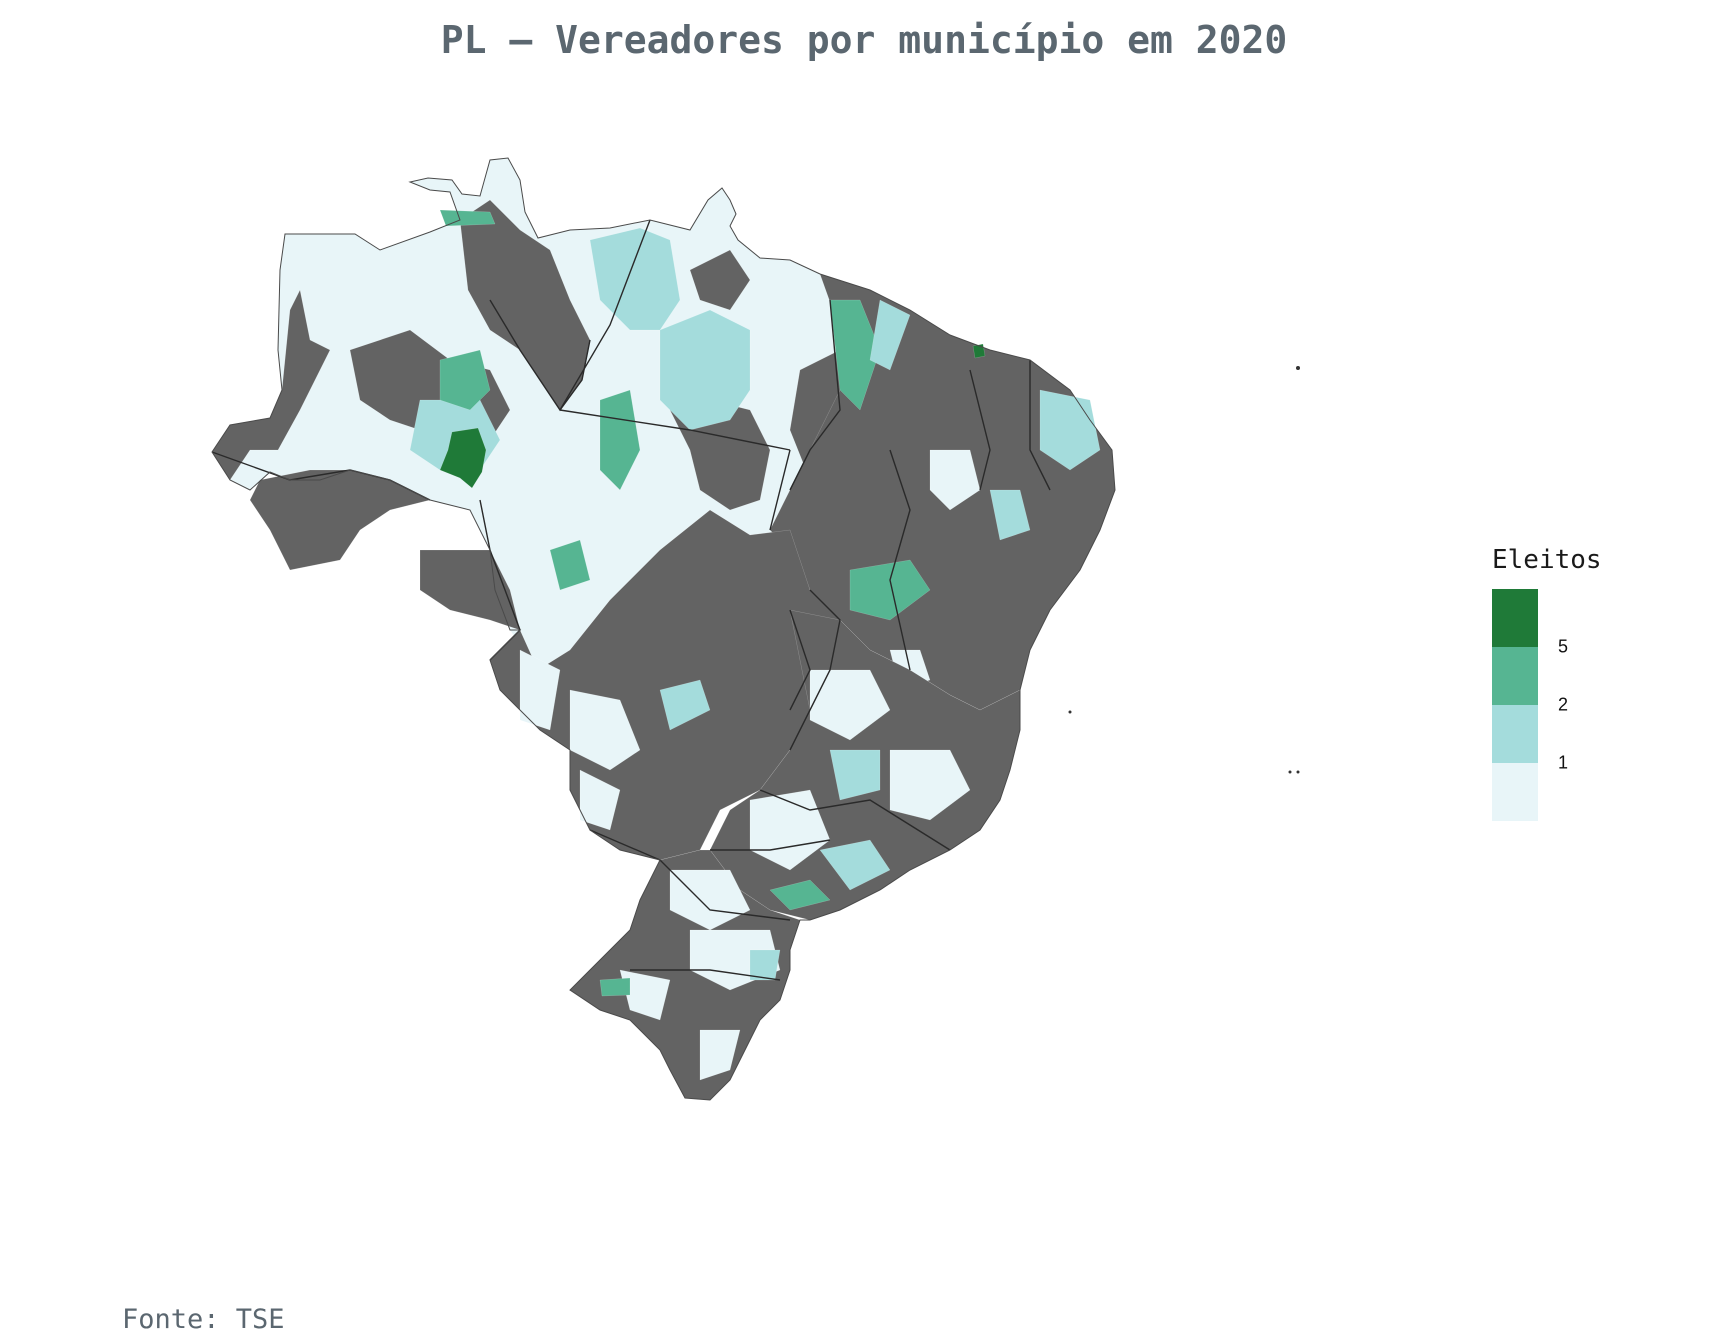 The height and width of the screenshot is (1344, 1728). What do you see at coordinates (1563, 704) in the screenshot?
I see `legend-tick-2: 2` at bounding box center [1563, 704].